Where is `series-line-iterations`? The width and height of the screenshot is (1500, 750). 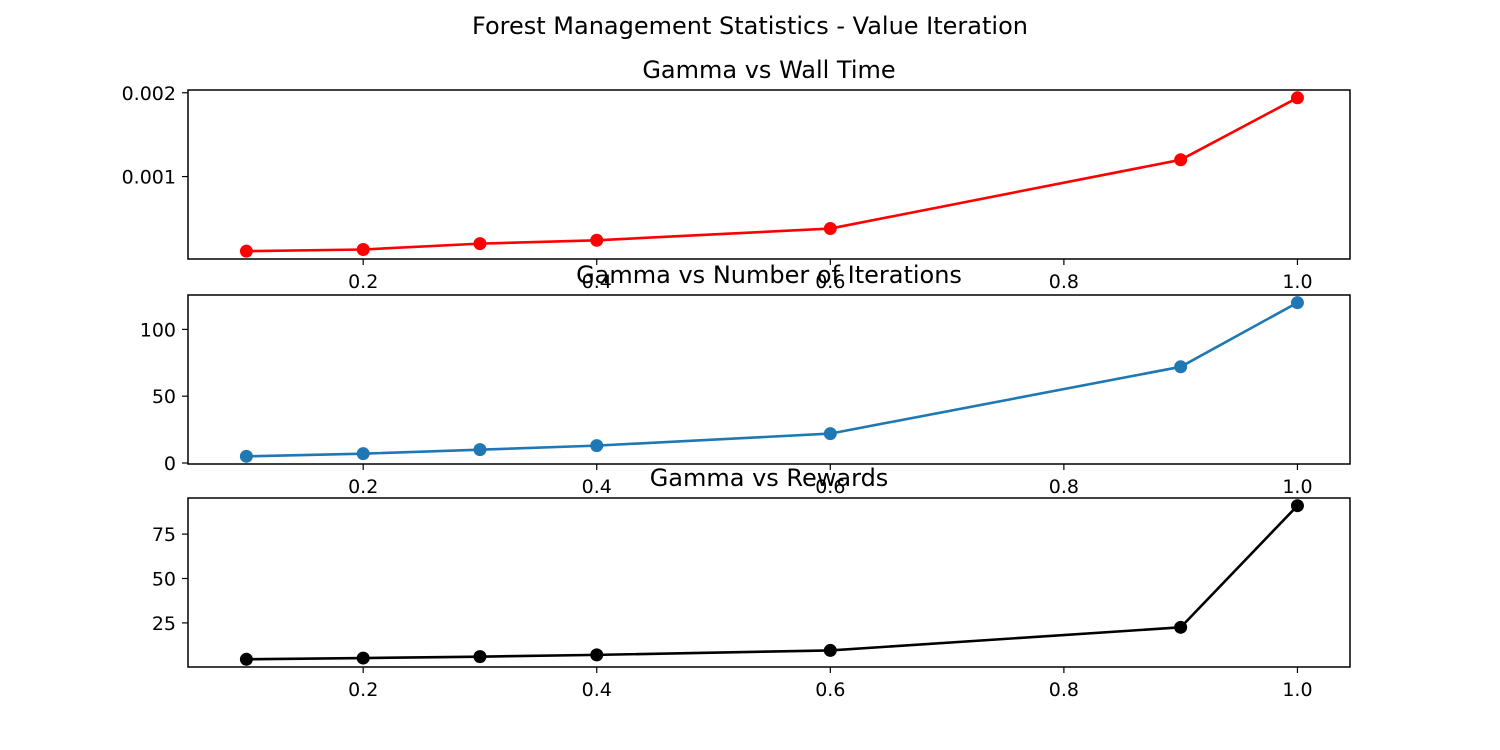 series-line-iterations is located at coordinates (772, 379).